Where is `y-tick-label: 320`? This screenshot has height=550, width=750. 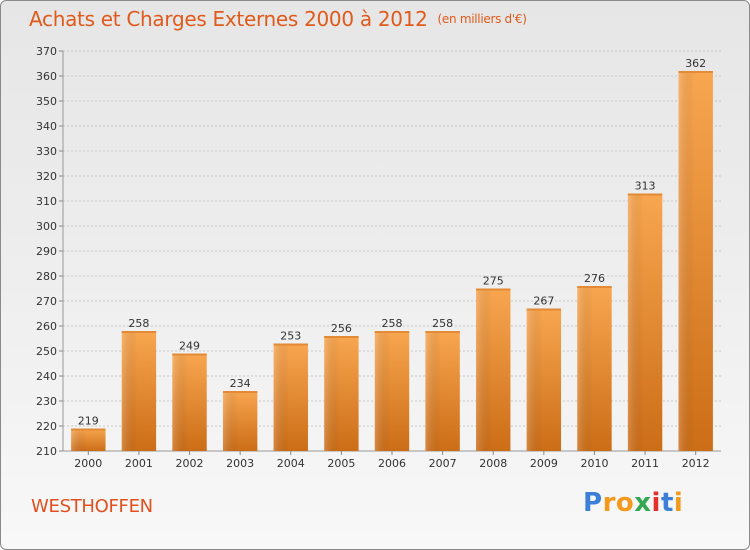
y-tick-label: 320 is located at coordinates (46, 176).